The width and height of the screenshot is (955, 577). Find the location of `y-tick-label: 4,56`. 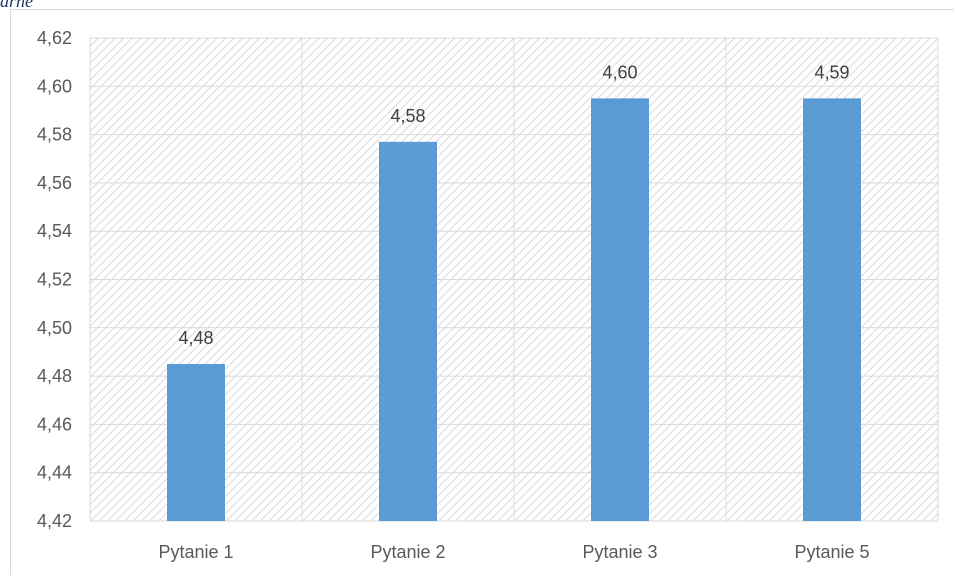

y-tick-label: 4,56 is located at coordinates (54, 183).